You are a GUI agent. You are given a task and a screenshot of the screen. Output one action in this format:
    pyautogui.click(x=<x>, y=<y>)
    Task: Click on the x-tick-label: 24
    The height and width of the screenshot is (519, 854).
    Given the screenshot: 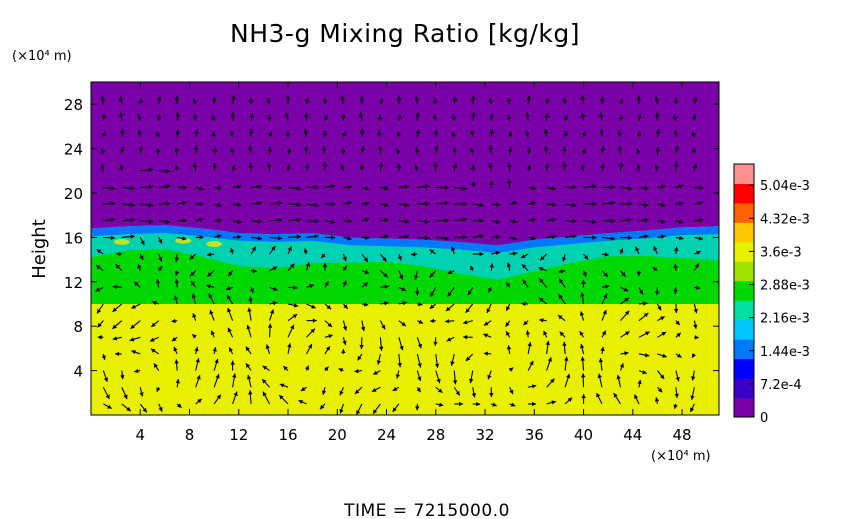 What is the action you would take?
    pyautogui.click(x=386, y=435)
    